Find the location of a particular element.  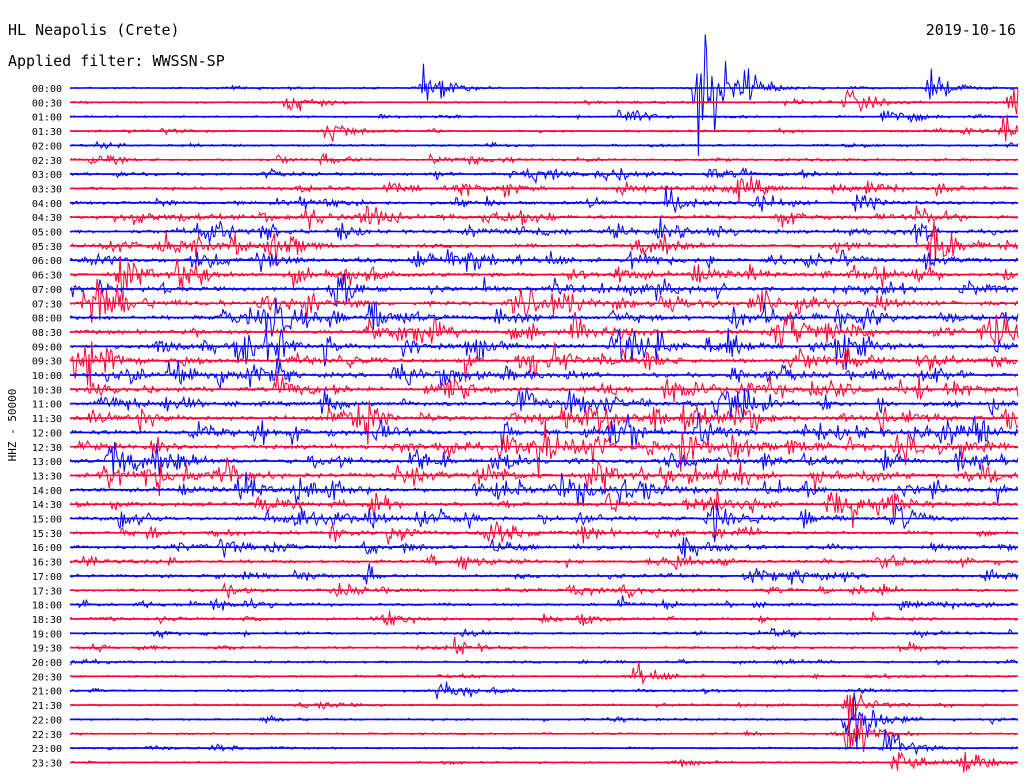

row-time-label: 19:30 is located at coordinates (47, 649).